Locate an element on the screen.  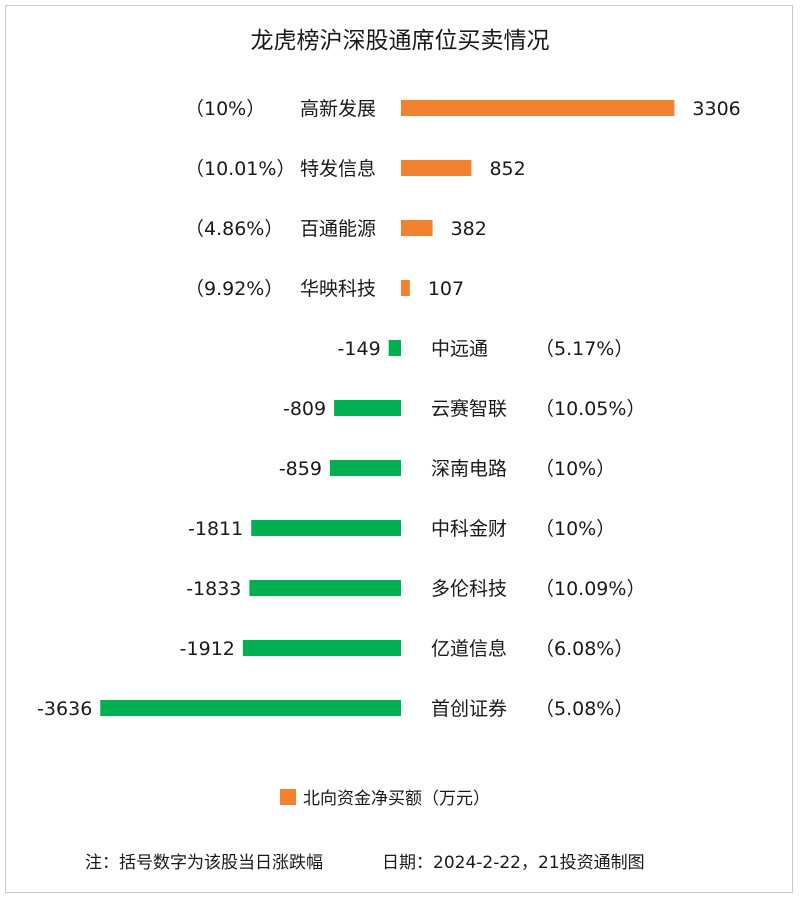
category-label: 首创证券 is located at coordinates (469, 709).